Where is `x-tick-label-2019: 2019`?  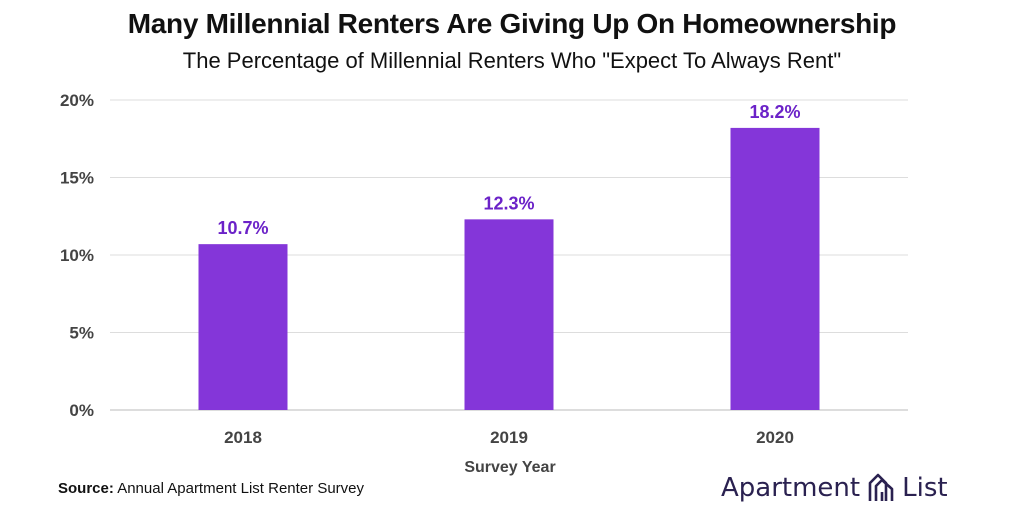
x-tick-label-2019: 2019 is located at coordinates (509, 437).